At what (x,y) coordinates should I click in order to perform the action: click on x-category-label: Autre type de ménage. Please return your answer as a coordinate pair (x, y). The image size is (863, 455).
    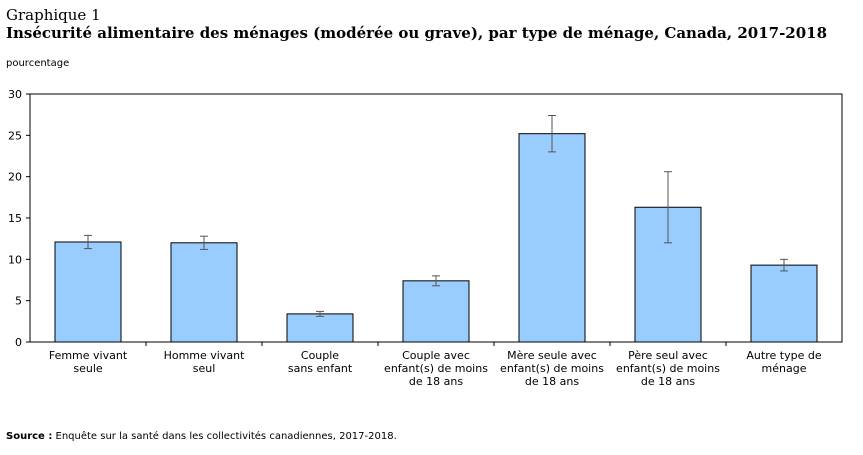
    Looking at the image, I should click on (783, 362).